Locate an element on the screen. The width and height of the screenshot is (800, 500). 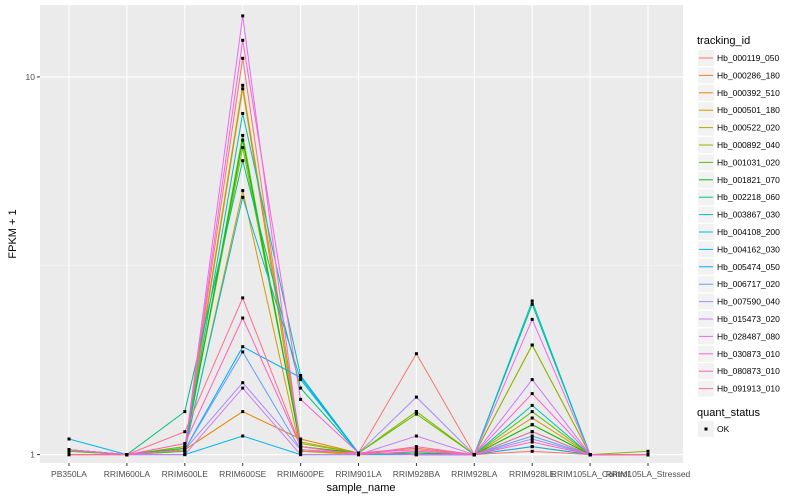
legend-label: Hb_001031_020 is located at coordinates (748, 162).